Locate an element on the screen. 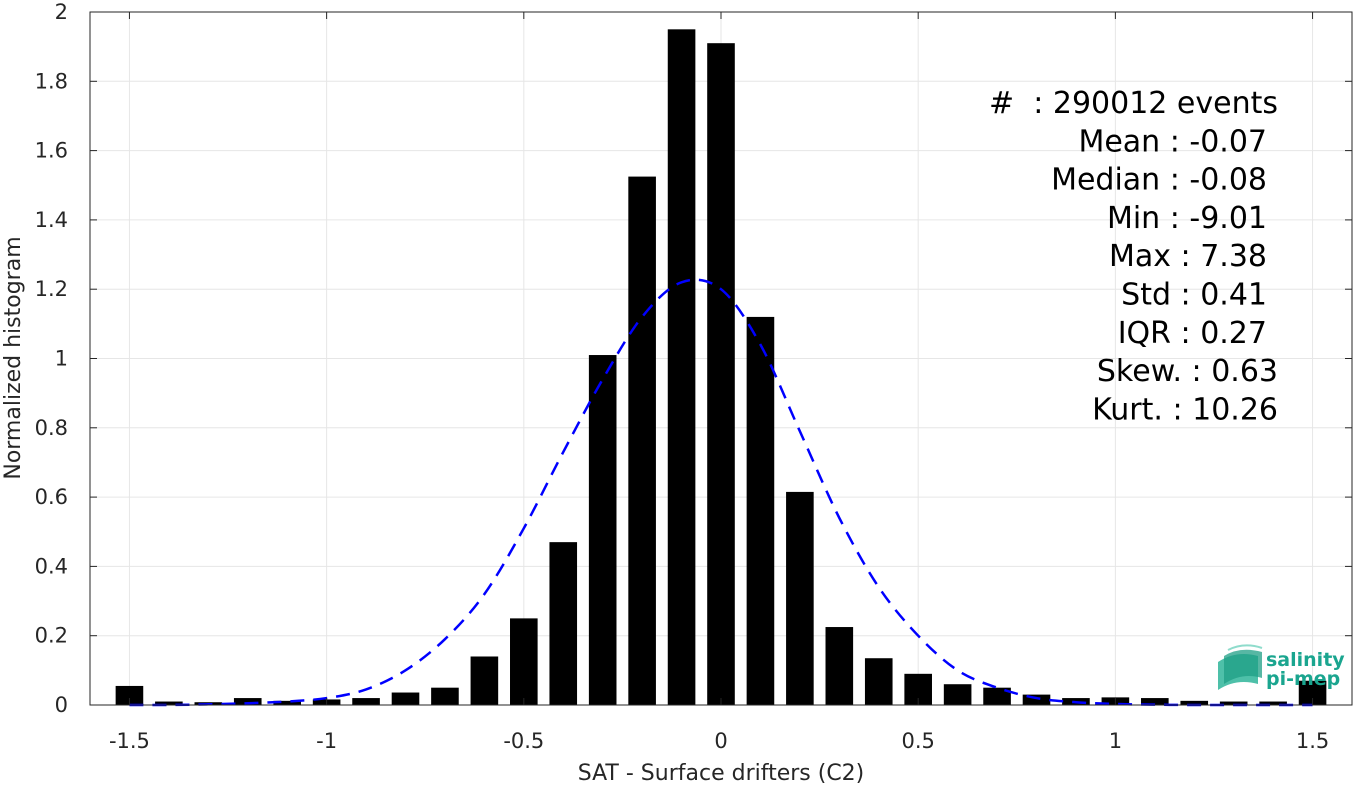 The height and width of the screenshot is (785, 1367). y-tick-label: 1.2 is located at coordinates (51, 289).